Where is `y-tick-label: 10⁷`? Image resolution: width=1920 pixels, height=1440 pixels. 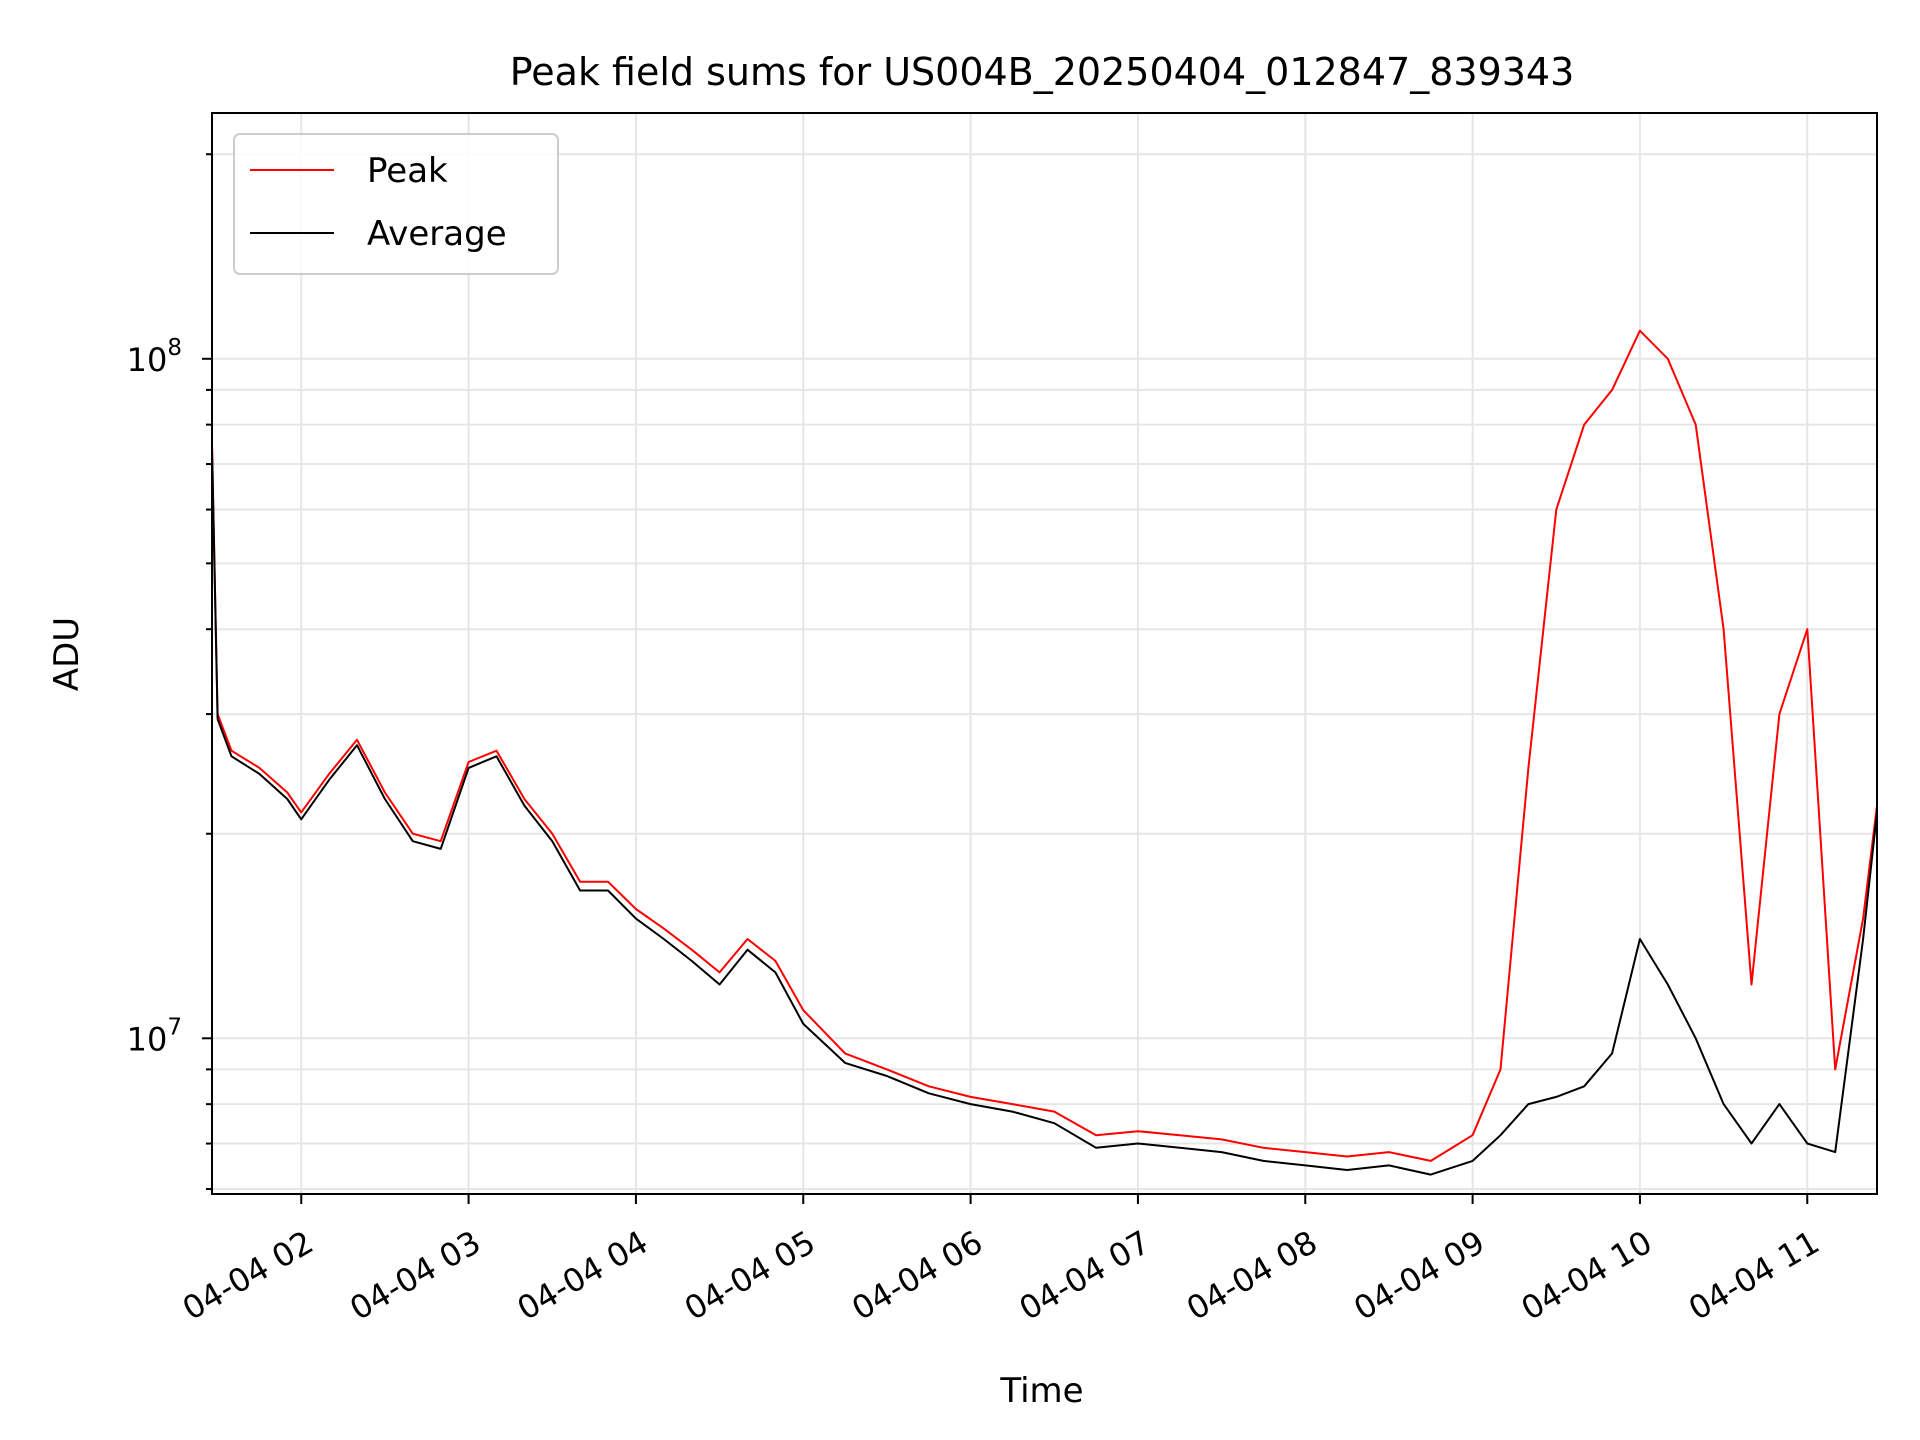
y-tick-label: 10⁷ is located at coordinates (154, 1036).